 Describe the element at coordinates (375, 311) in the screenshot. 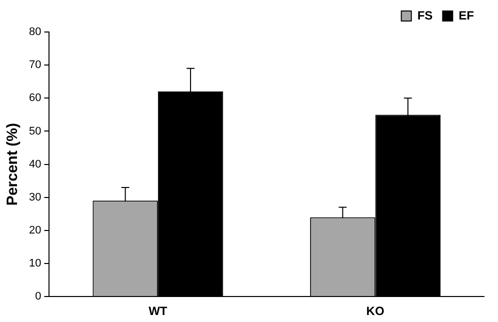

I see `x-tick-label: KO` at that location.